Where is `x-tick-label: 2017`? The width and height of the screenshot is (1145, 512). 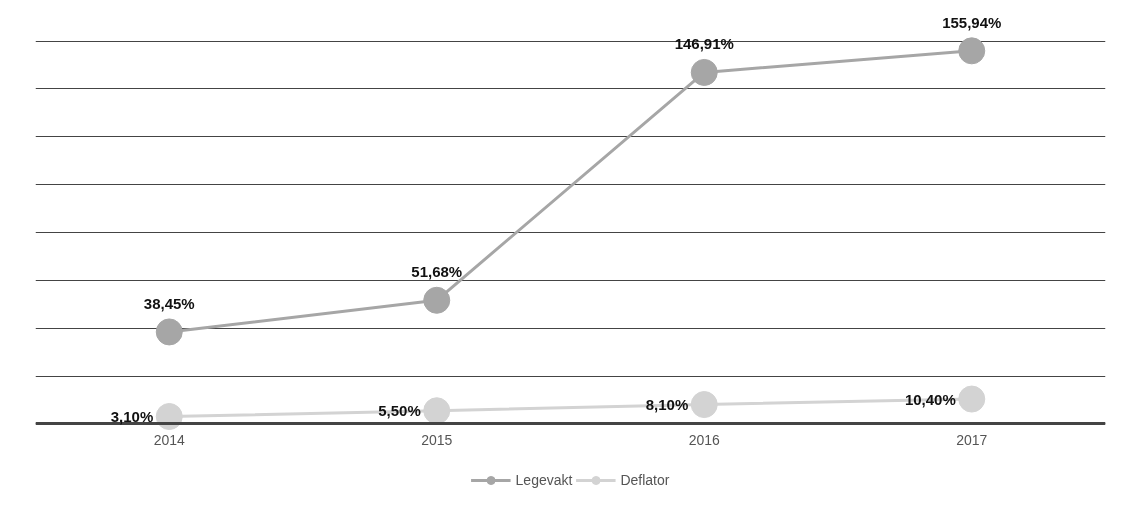 x-tick-label: 2017 is located at coordinates (972, 439).